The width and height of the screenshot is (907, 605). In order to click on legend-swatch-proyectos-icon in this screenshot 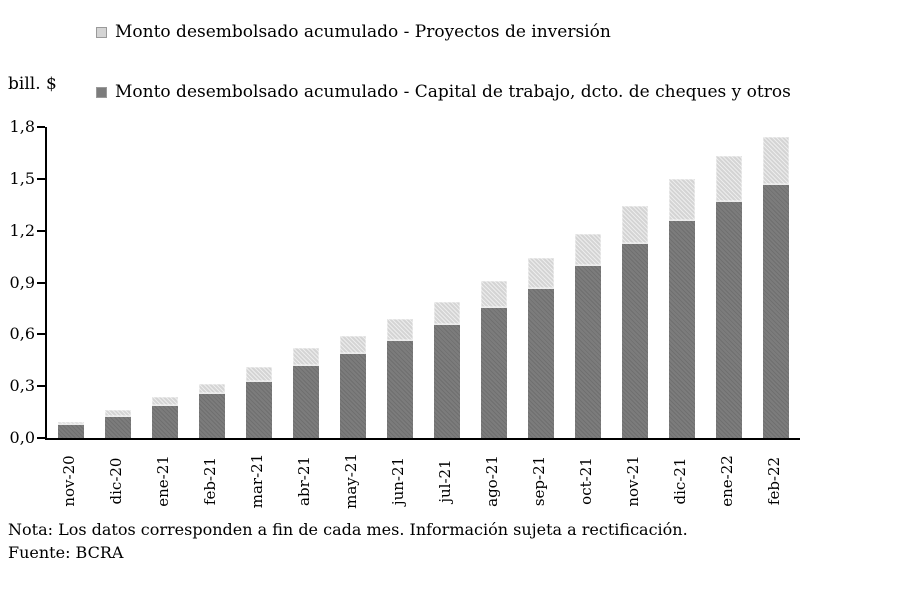, I will do `click(101, 32)`.